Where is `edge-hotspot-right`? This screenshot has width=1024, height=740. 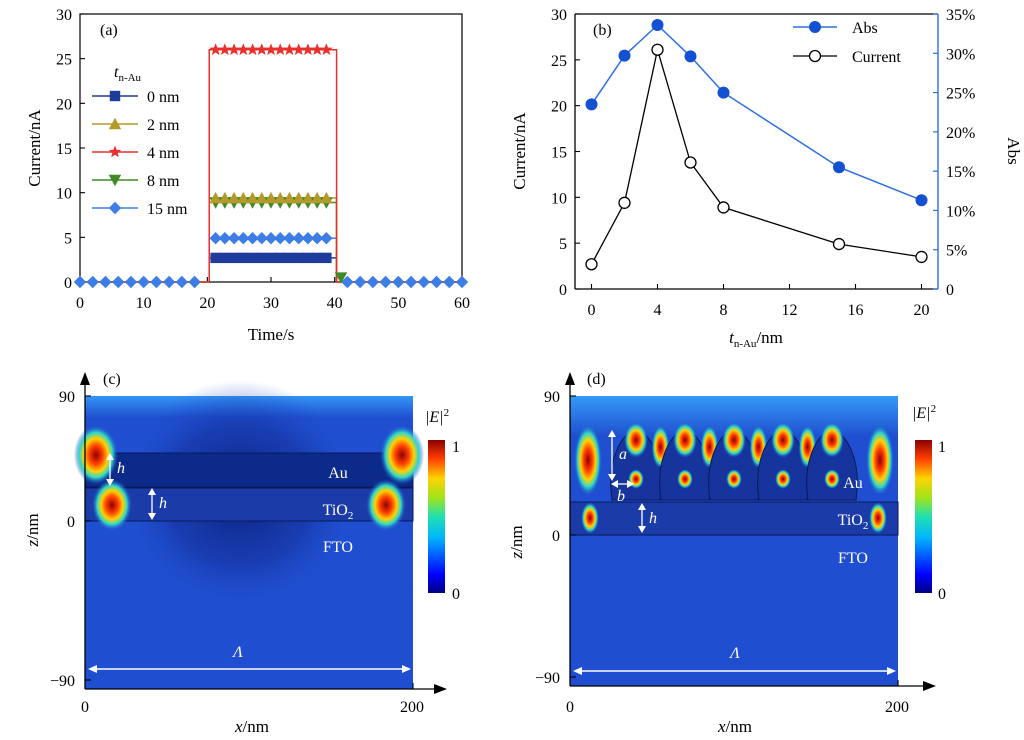 edge-hotspot-right is located at coordinates (880, 460).